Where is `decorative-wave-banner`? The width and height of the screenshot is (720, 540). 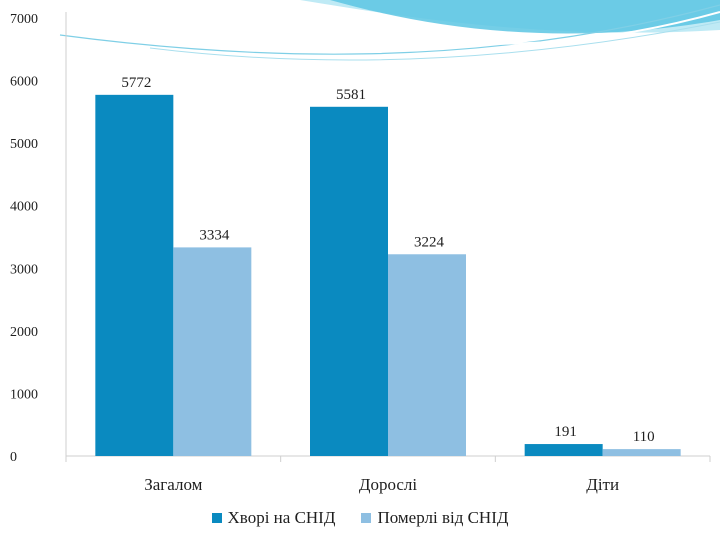 decorative-wave-banner is located at coordinates (389, 30).